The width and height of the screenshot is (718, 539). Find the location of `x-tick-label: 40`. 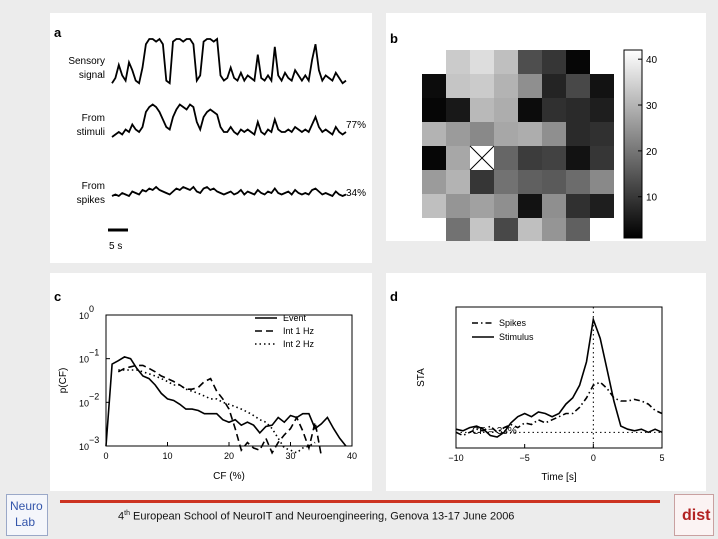

x-tick-label: 40 is located at coordinates (352, 456).